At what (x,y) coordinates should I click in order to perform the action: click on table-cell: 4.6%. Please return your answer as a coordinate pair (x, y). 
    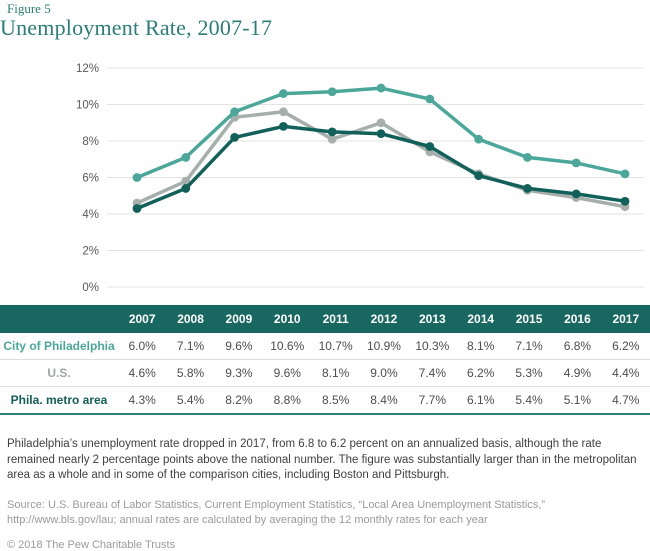
    Looking at the image, I should click on (142, 373).